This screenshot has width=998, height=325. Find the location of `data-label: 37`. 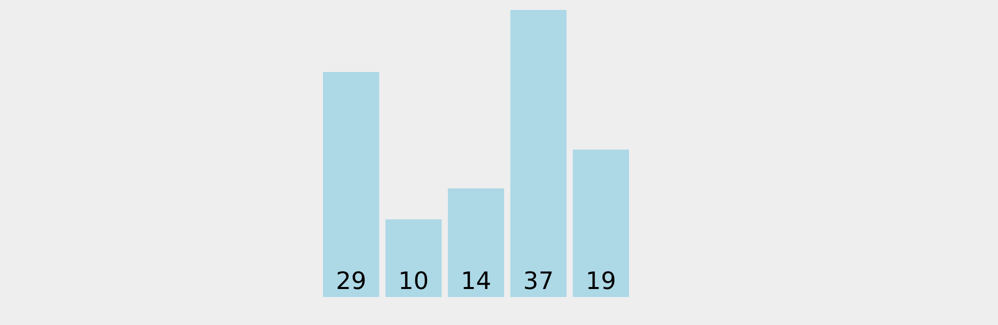

data-label: 37 is located at coordinates (538, 281).